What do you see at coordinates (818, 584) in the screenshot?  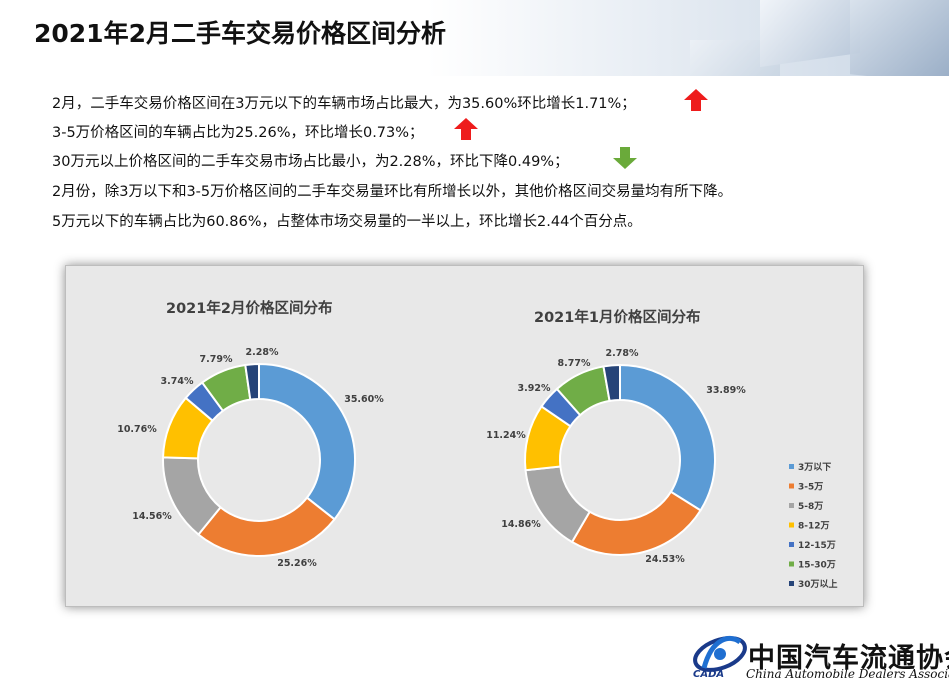 I see `legend-item: 30万以上` at bounding box center [818, 584].